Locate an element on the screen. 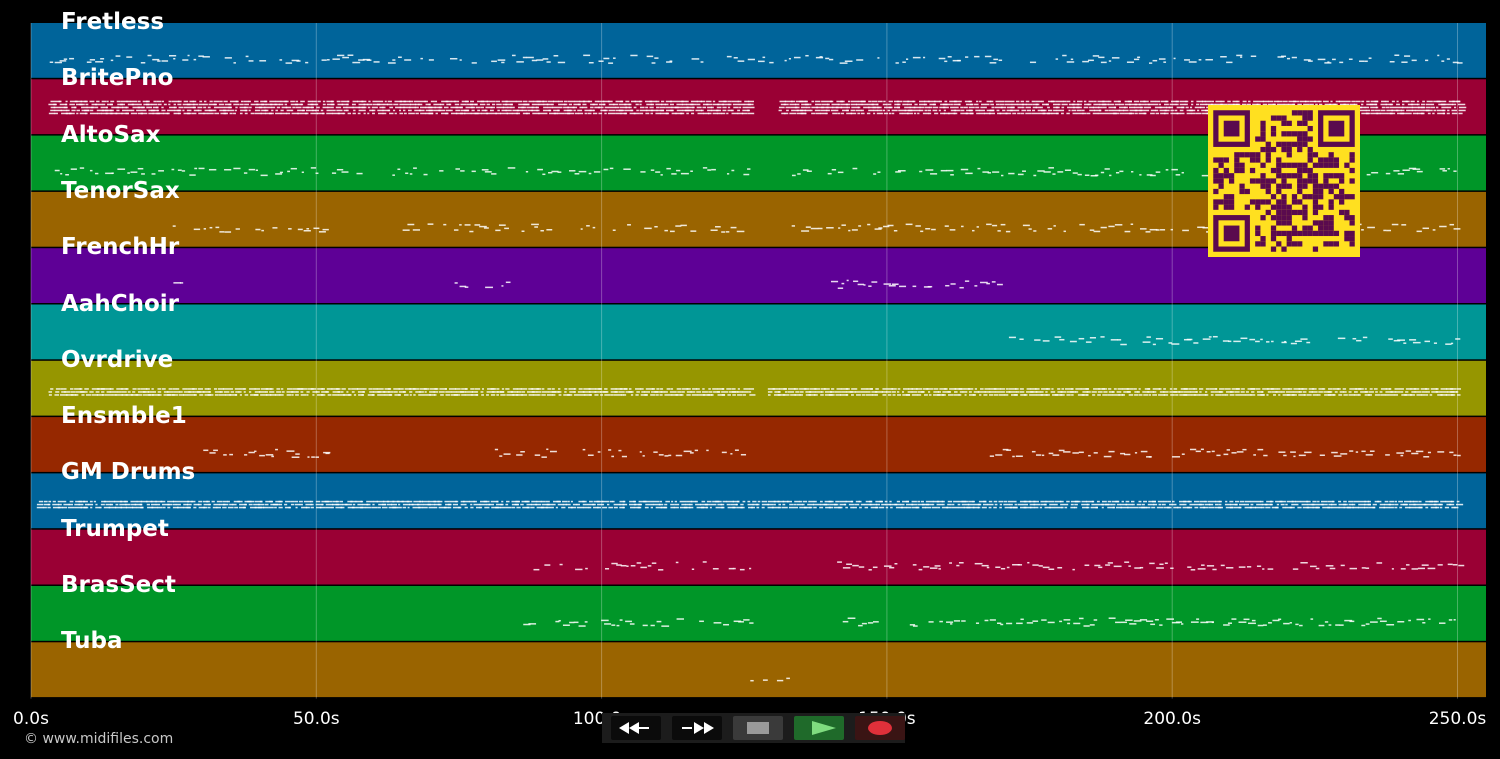  track-lane is located at coordinates (758, 613).